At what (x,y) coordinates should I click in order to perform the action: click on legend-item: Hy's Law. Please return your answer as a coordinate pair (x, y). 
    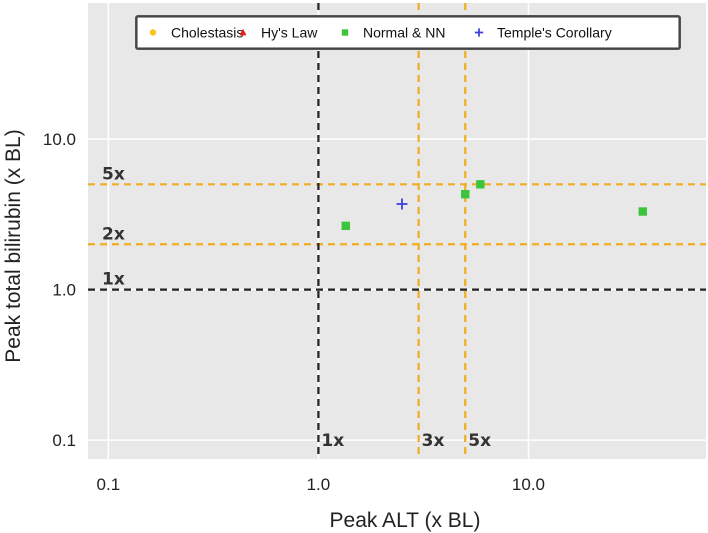
    Looking at the image, I should click on (278, 33).